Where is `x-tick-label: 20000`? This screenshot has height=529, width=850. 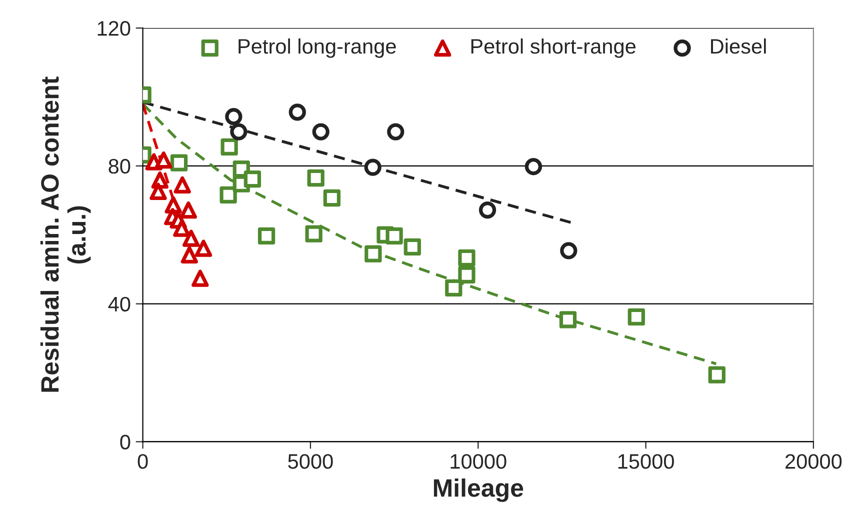 x-tick-label: 20000 is located at coordinates (814, 461).